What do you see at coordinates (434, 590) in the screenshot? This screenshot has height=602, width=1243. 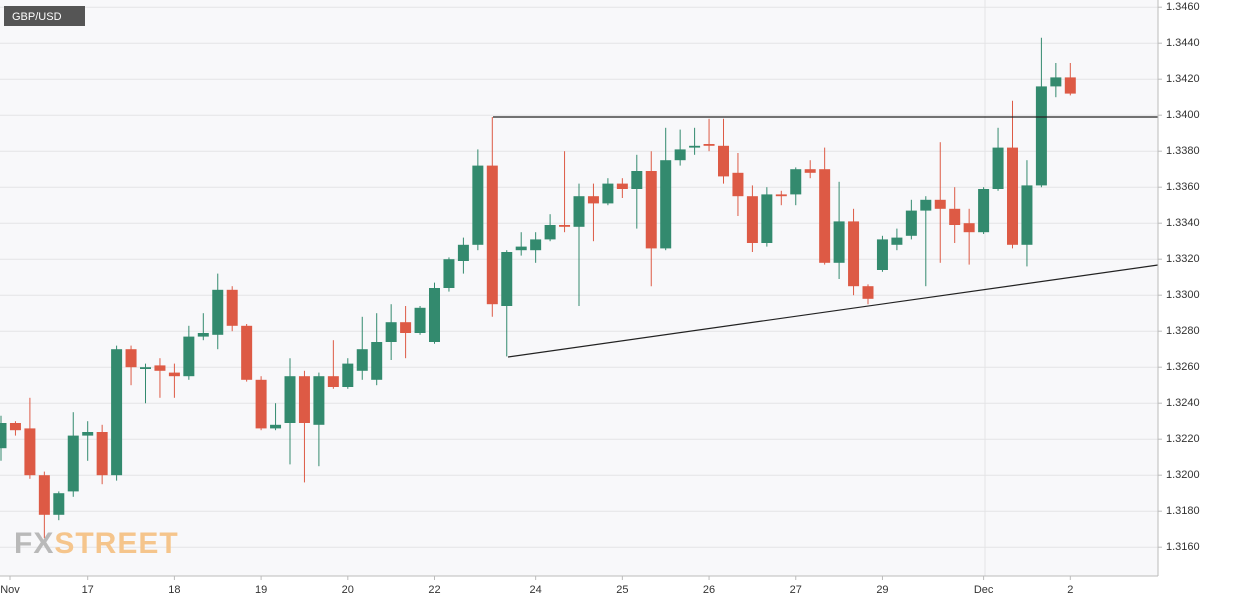 I see `x-tick-label: 22` at bounding box center [434, 590].